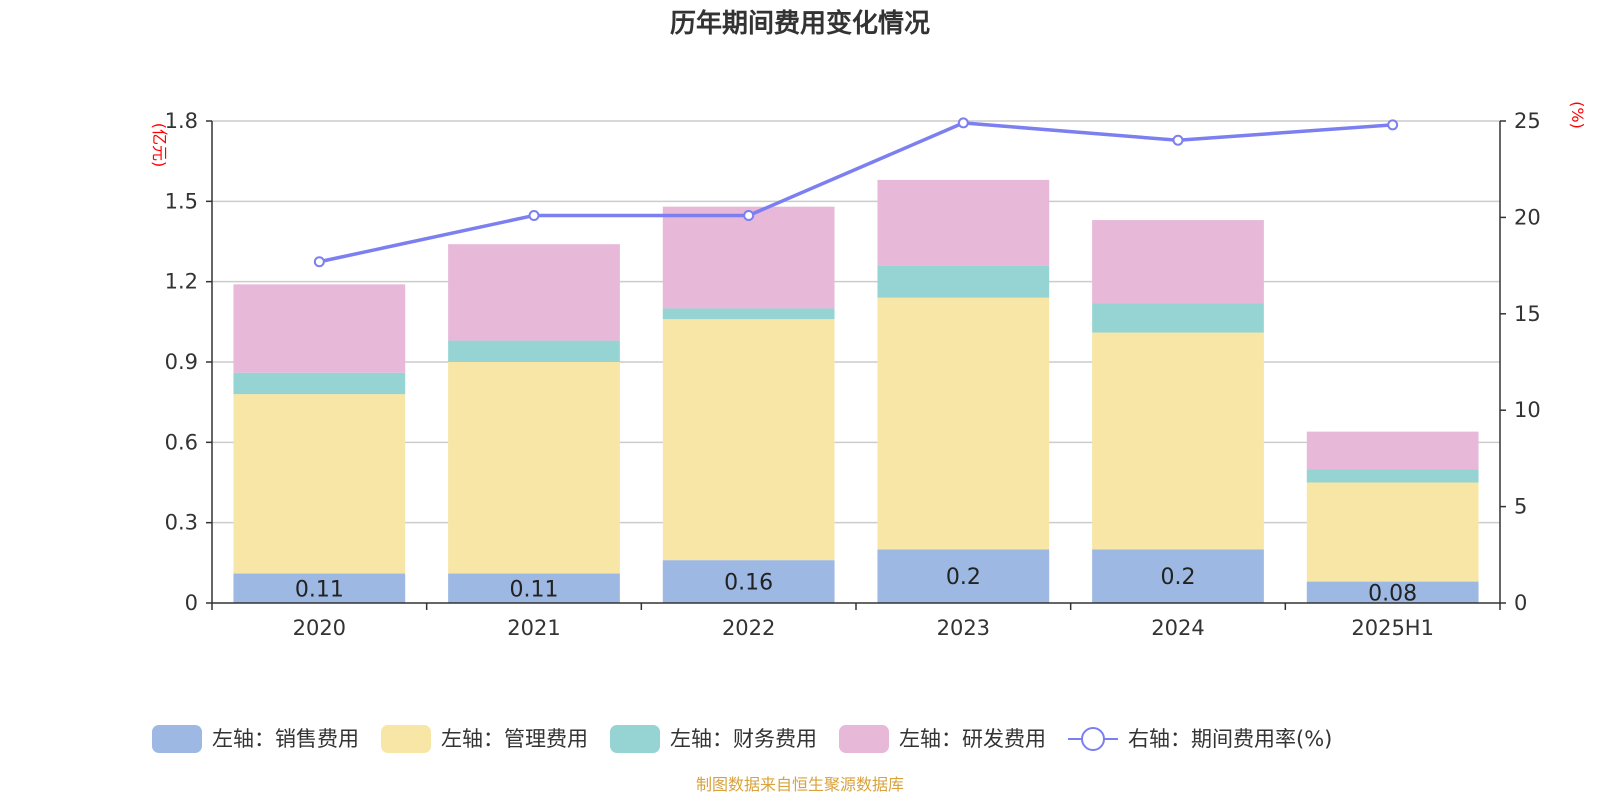 The height and width of the screenshot is (800, 1600). What do you see at coordinates (181, 523) in the screenshot?
I see `left-axis-tick-label: 0.3` at bounding box center [181, 523].